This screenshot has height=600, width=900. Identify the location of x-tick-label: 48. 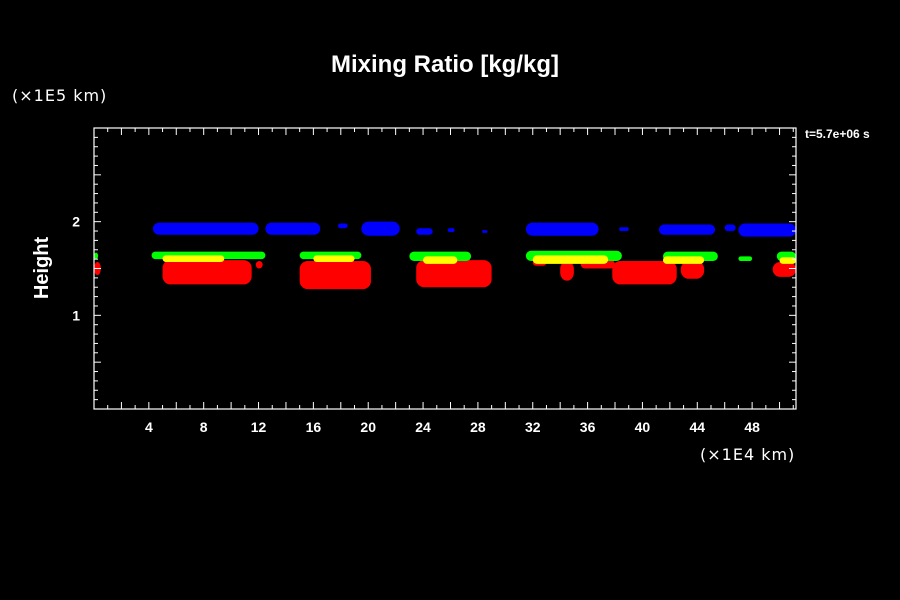
(752, 427).